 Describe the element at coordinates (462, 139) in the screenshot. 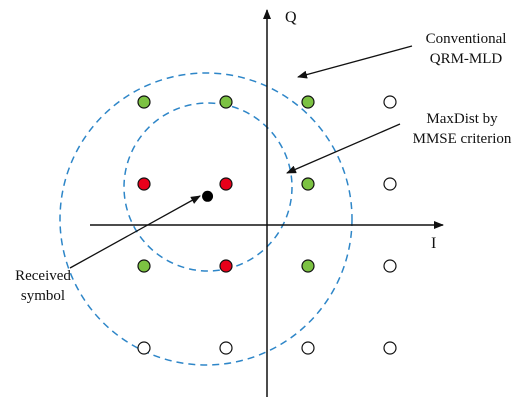

I see `maxdist-label-line2: MMSE criterion` at that location.